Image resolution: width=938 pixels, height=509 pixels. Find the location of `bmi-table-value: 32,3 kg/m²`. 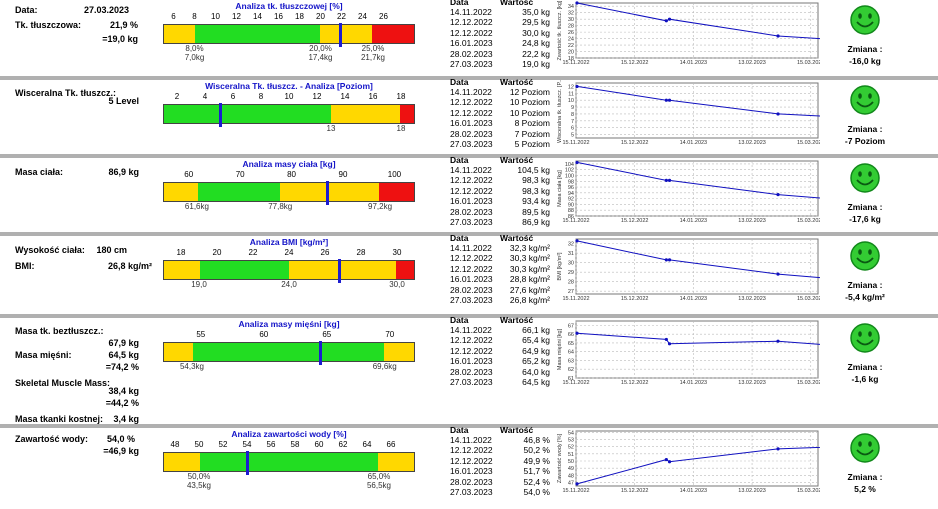

bmi-table-value: 32,3 kg/m² is located at coordinates (529, 248).